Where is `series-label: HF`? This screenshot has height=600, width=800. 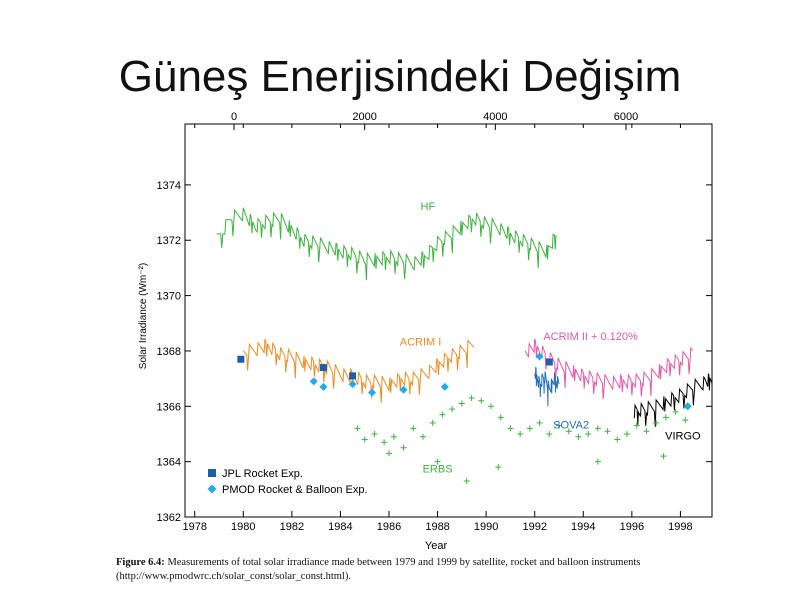 series-label: HF is located at coordinates (428, 207).